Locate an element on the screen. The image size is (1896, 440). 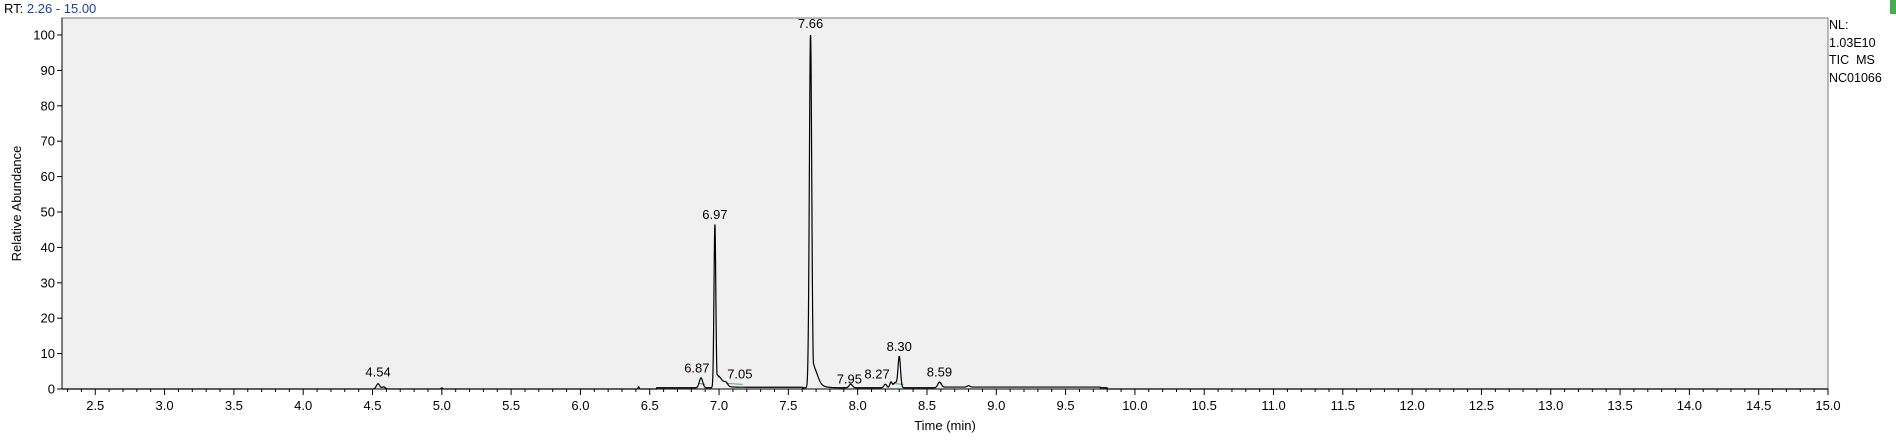
x-tick-label: 5.5 is located at coordinates (511, 405).